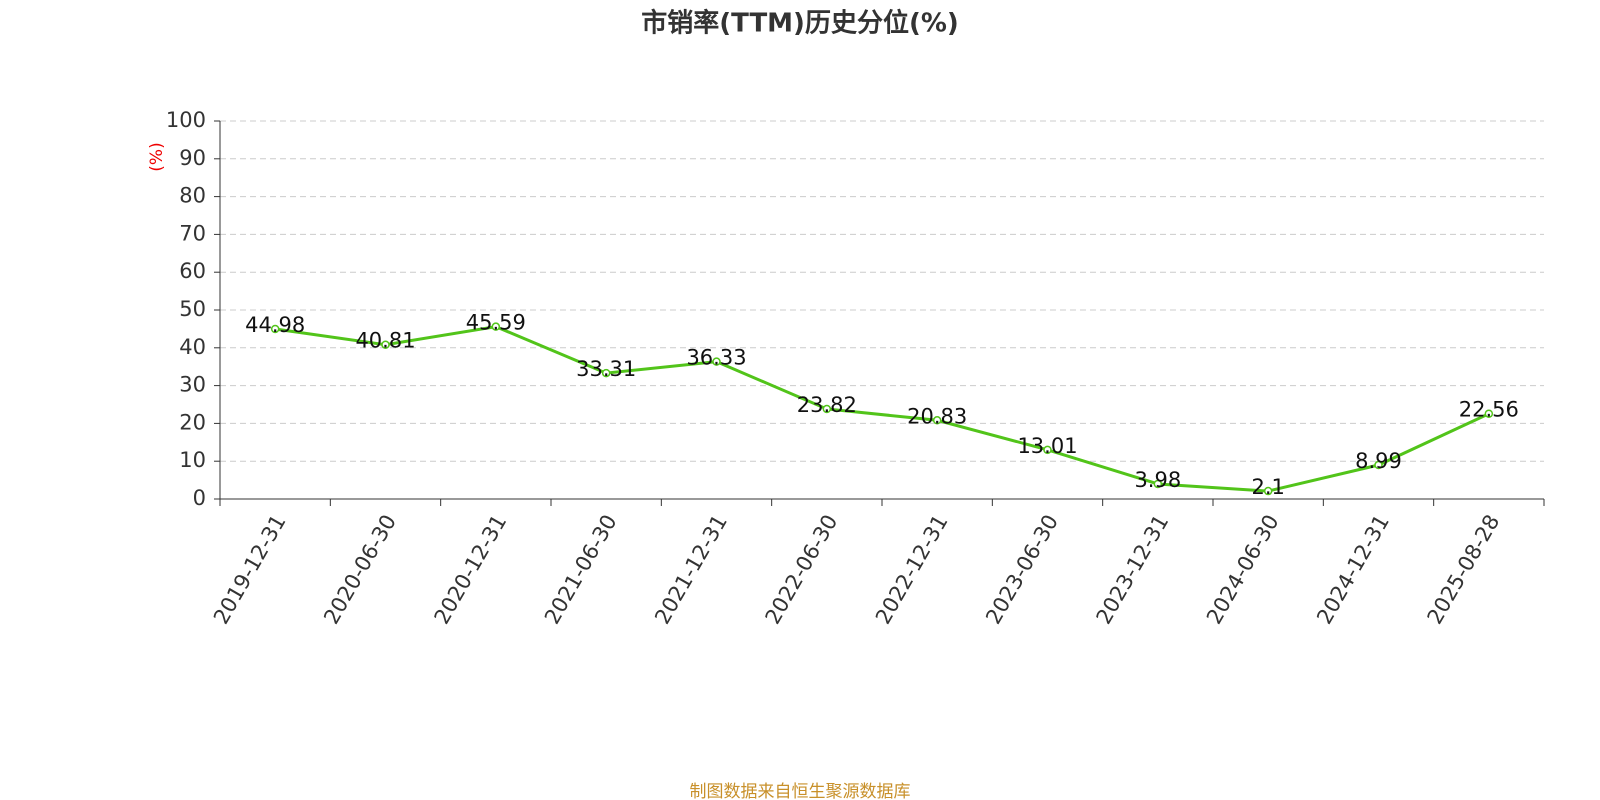  Describe the element at coordinates (912, 570) in the screenshot. I see `x-tick-label: 2022-12-31` at that location.